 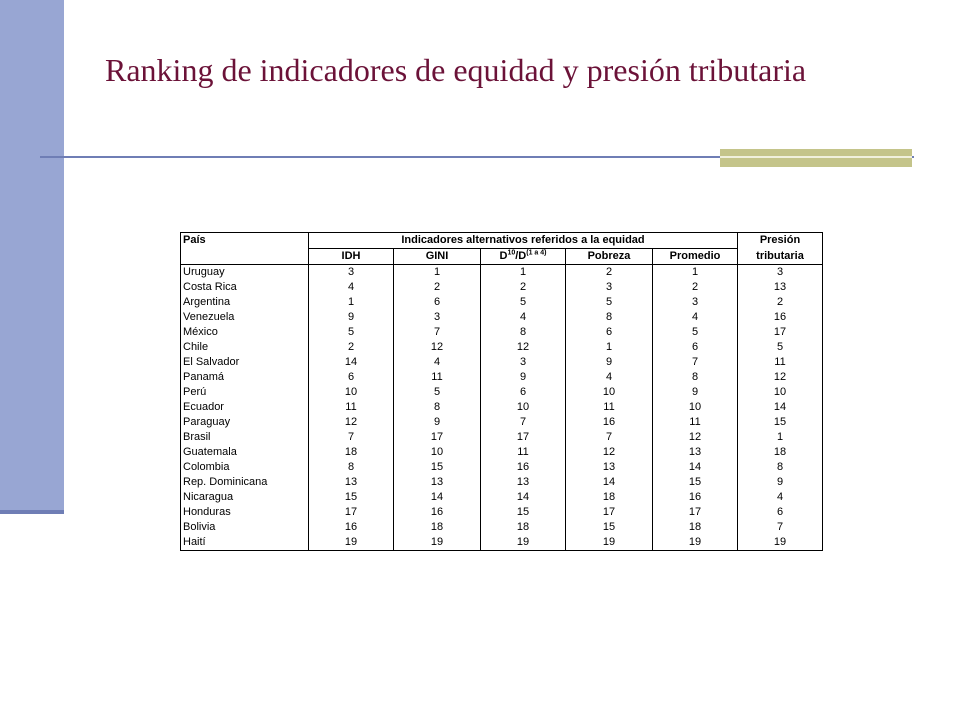 What do you see at coordinates (244, 302) in the screenshot?
I see `cell-pais: Argentina` at bounding box center [244, 302].